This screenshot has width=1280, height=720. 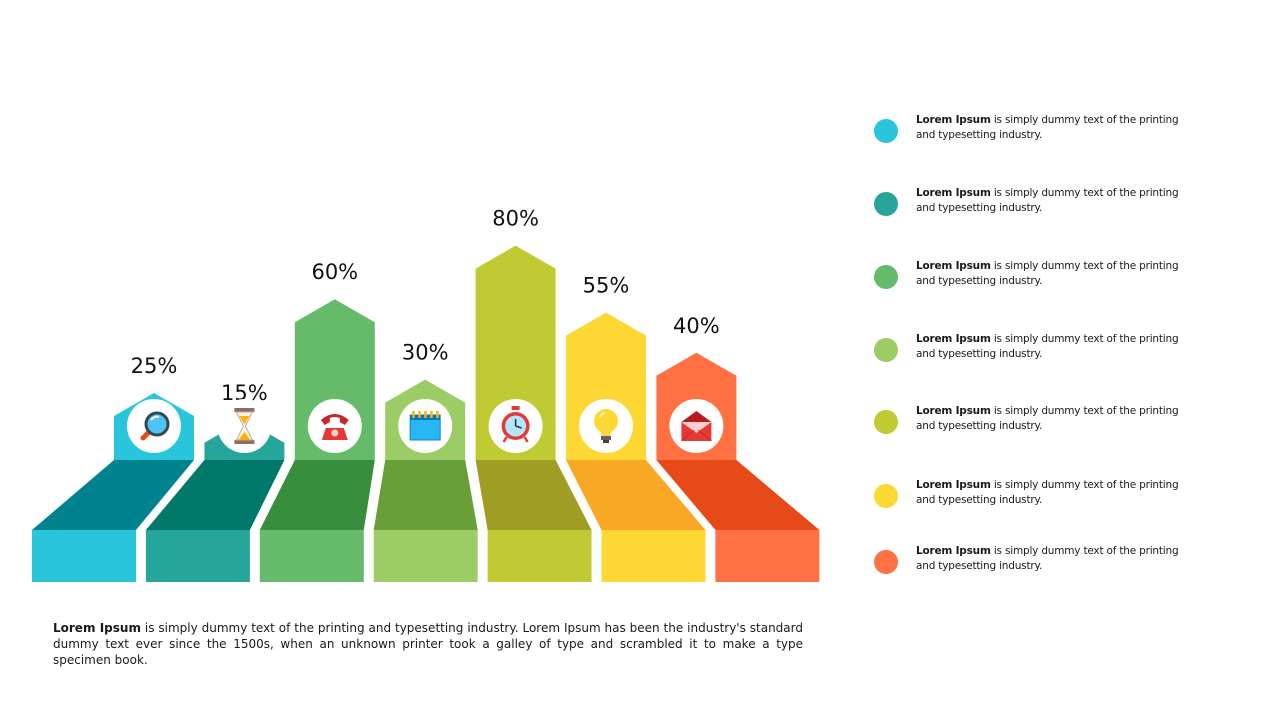 I want to click on alarm-clock-icon, so click(x=515, y=424).